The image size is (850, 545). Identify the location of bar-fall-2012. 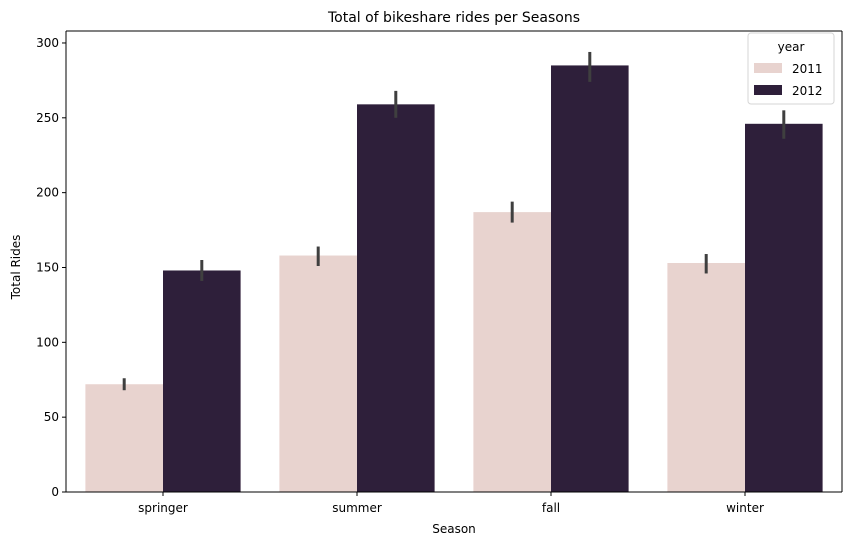
(590, 278).